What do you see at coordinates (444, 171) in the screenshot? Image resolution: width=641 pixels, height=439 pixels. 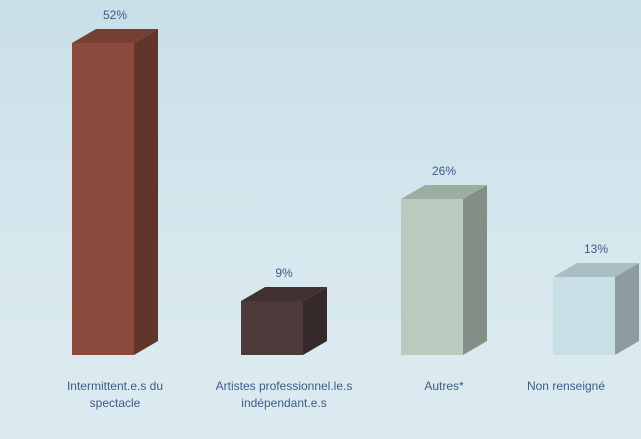 I see `value-label: 26%` at bounding box center [444, 171].